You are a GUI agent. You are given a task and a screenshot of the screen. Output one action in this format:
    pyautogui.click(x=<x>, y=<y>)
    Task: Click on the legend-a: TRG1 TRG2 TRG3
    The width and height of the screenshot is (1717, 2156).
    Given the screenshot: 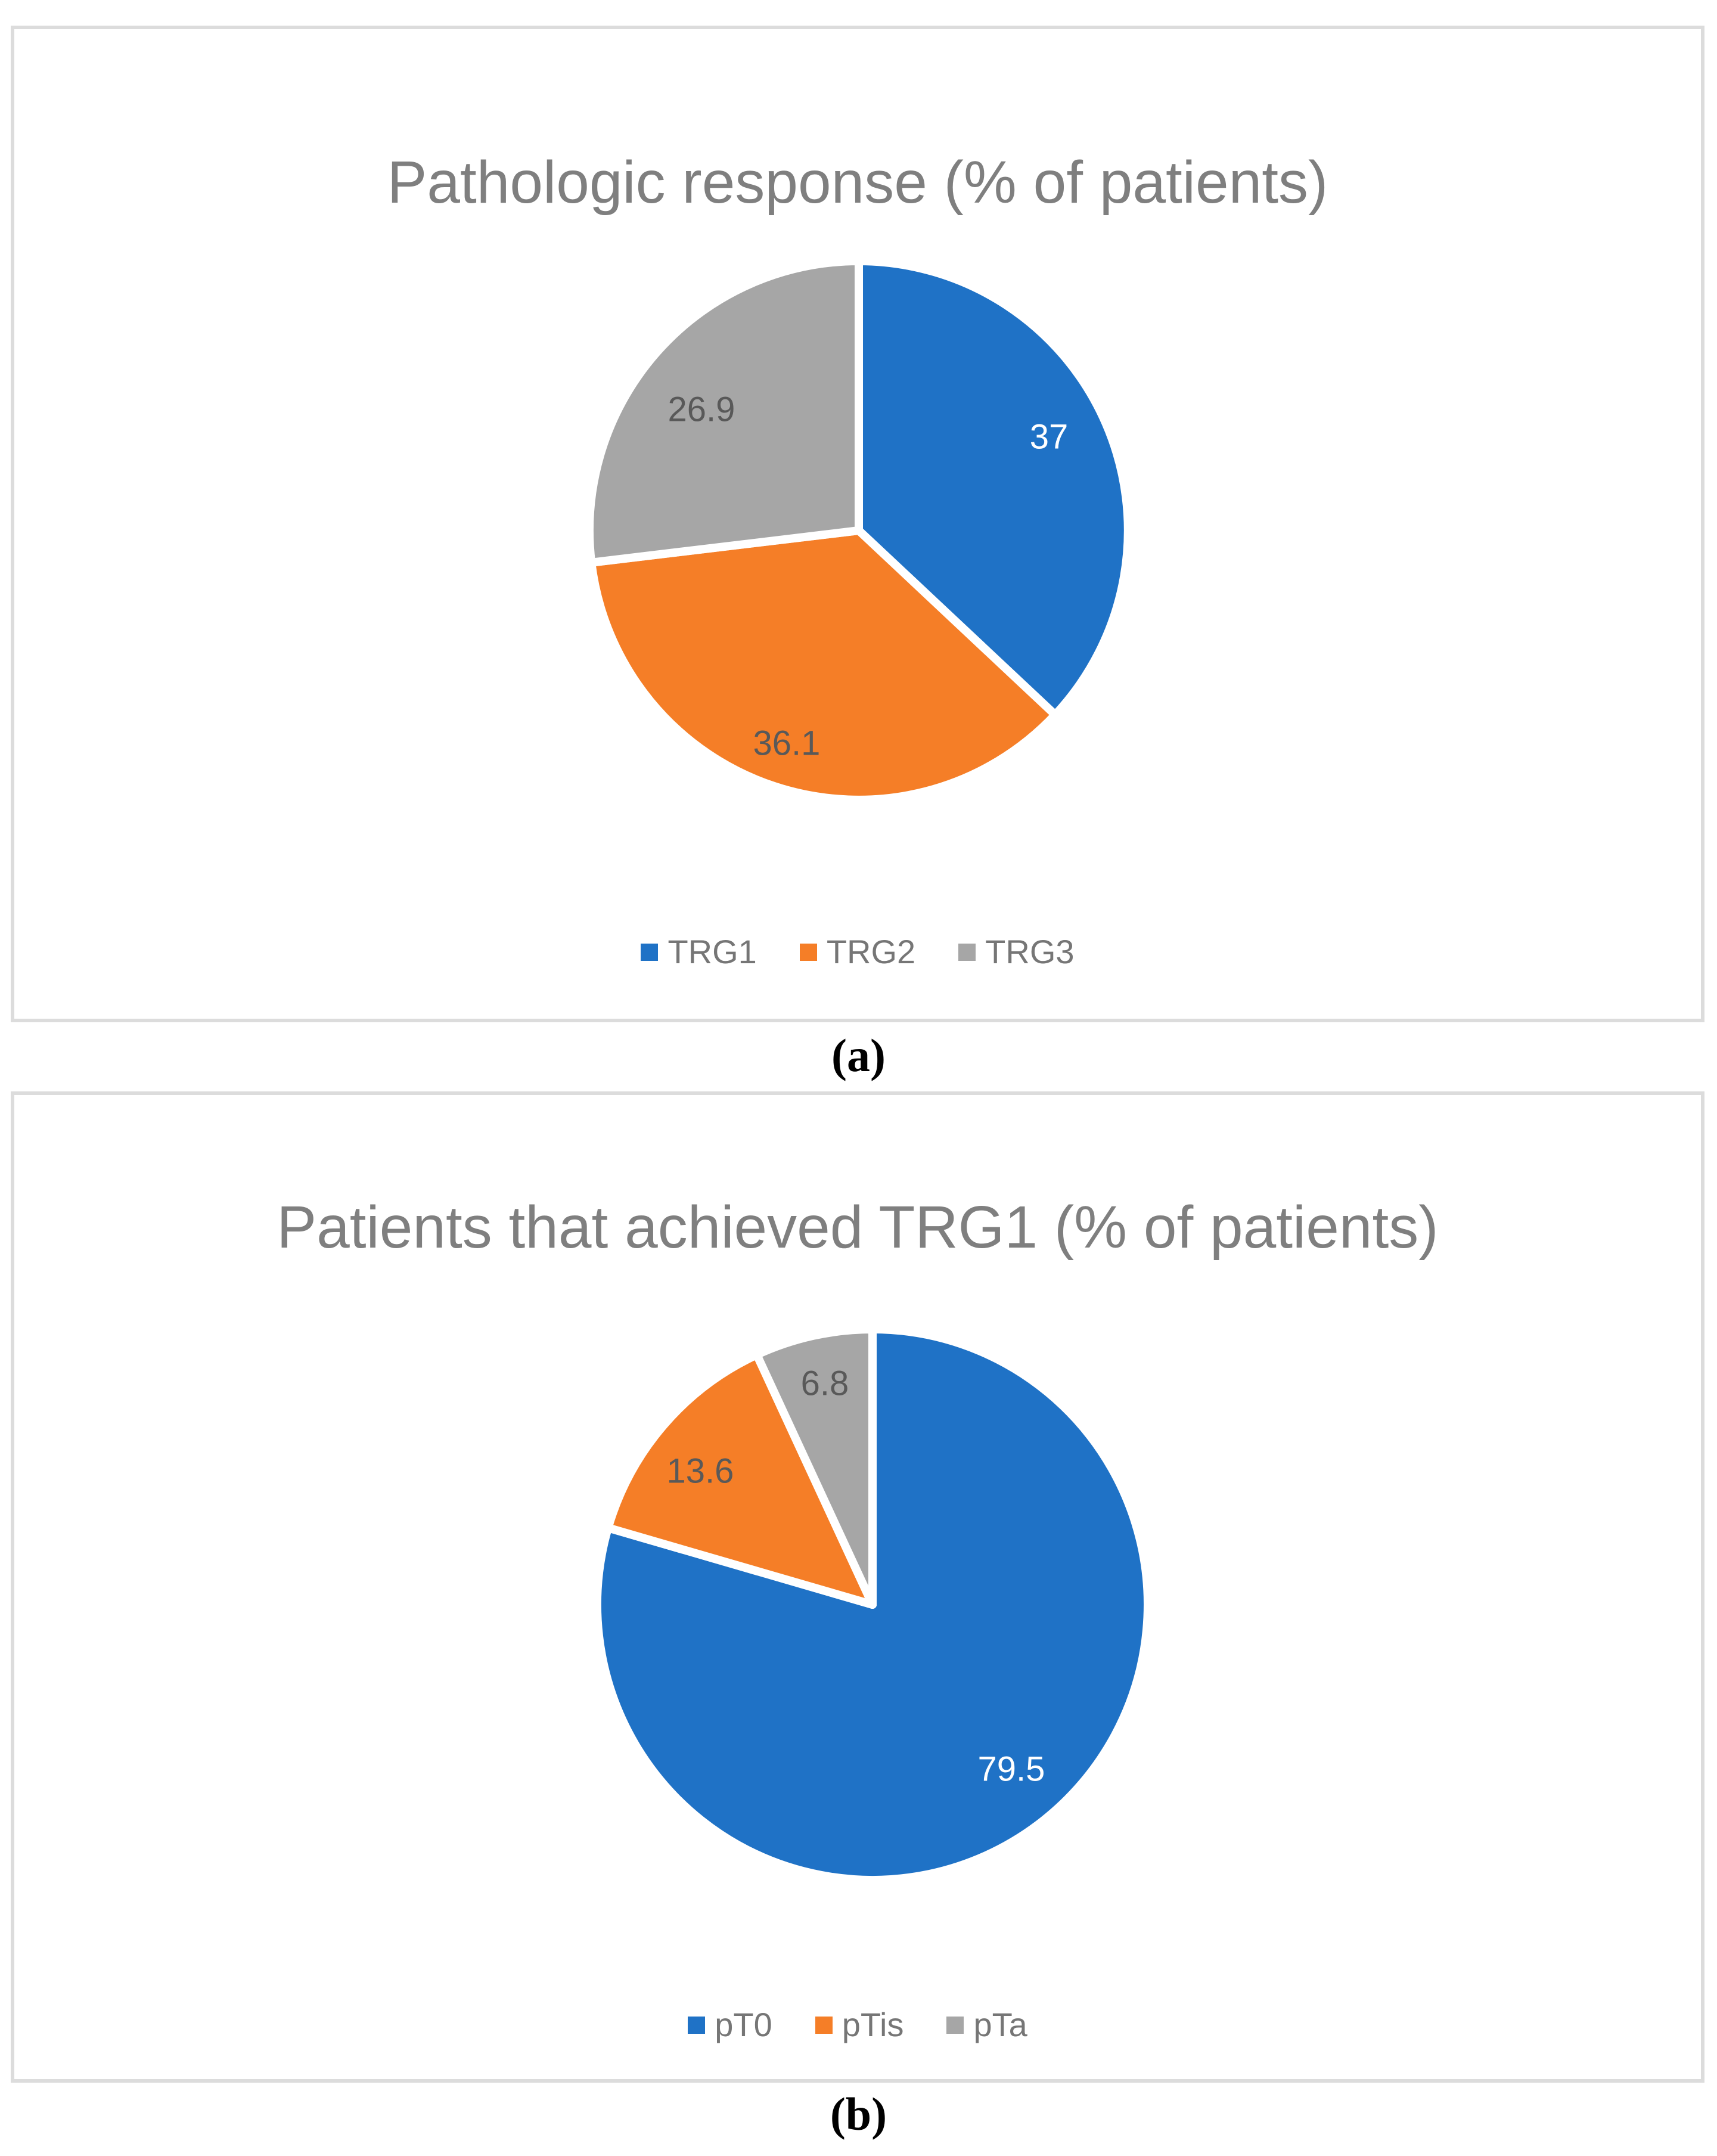 What is the action you would take?
    pyautogui.click(x=857, y=952)
    